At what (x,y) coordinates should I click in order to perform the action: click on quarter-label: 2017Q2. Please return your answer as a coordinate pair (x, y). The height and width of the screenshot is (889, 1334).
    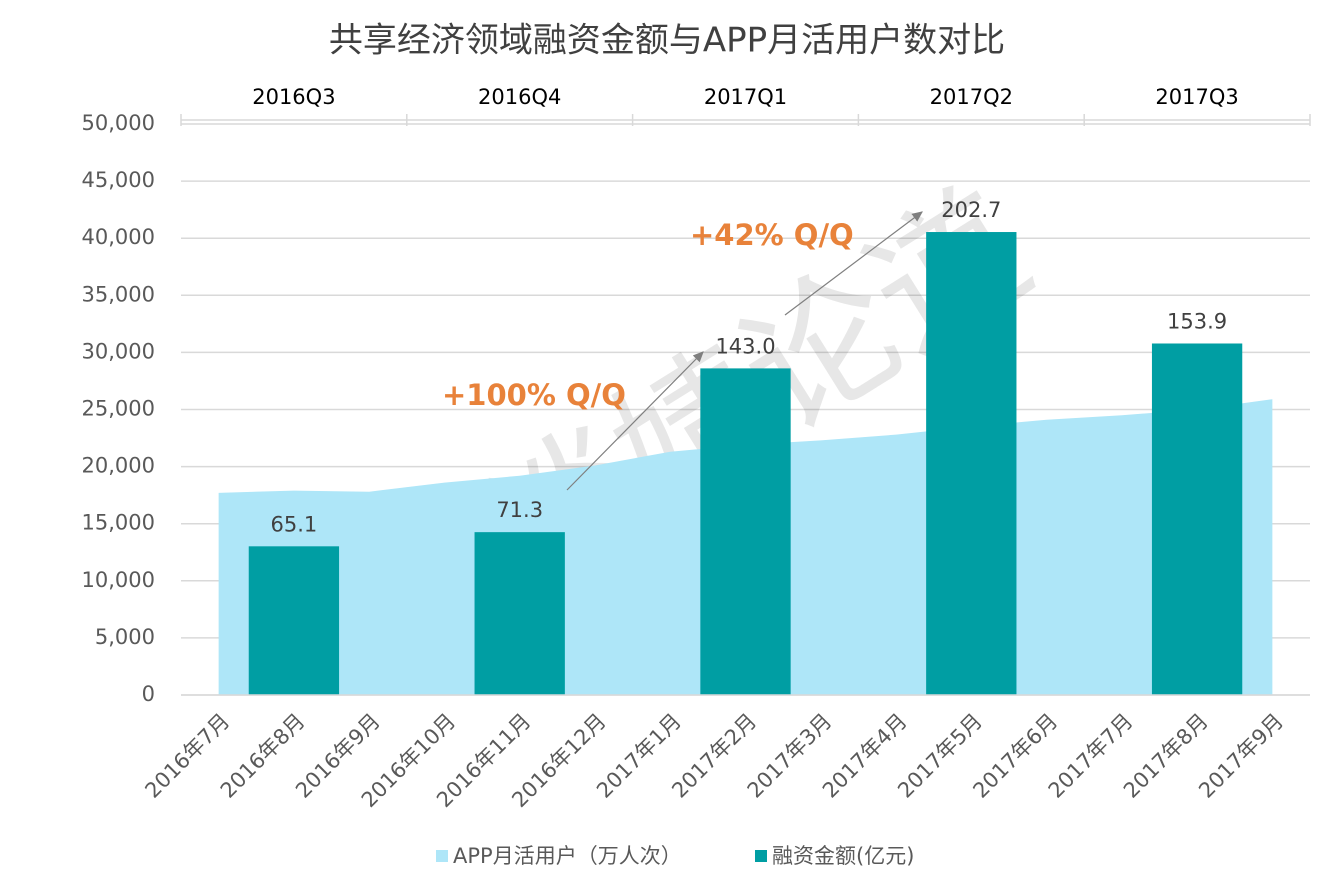
    Looking at the image, I should click on (971, 97).